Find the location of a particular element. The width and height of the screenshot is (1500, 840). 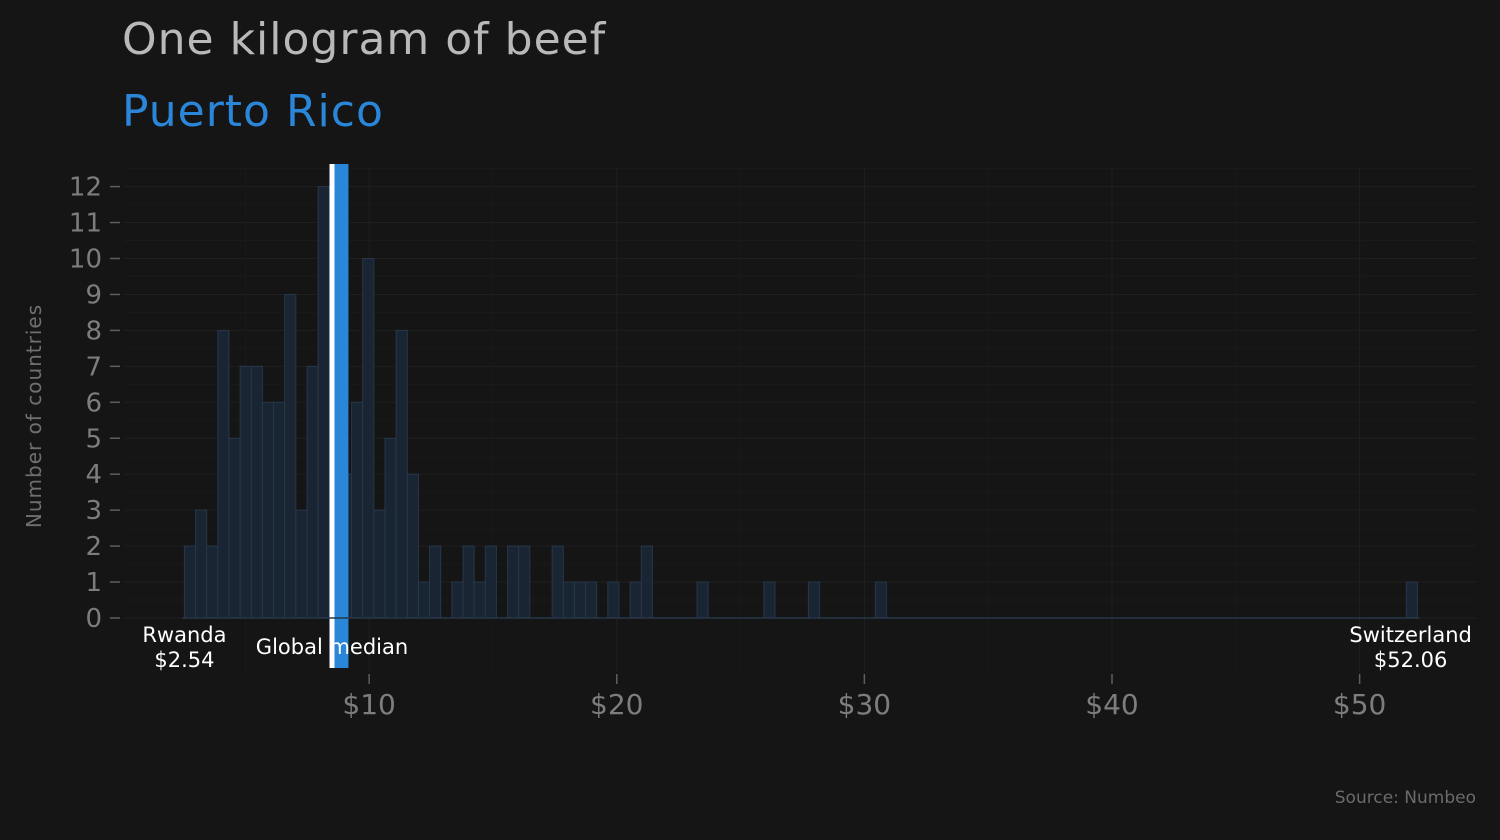

y-tick-label: 7 is located at coordinates (93, 367).